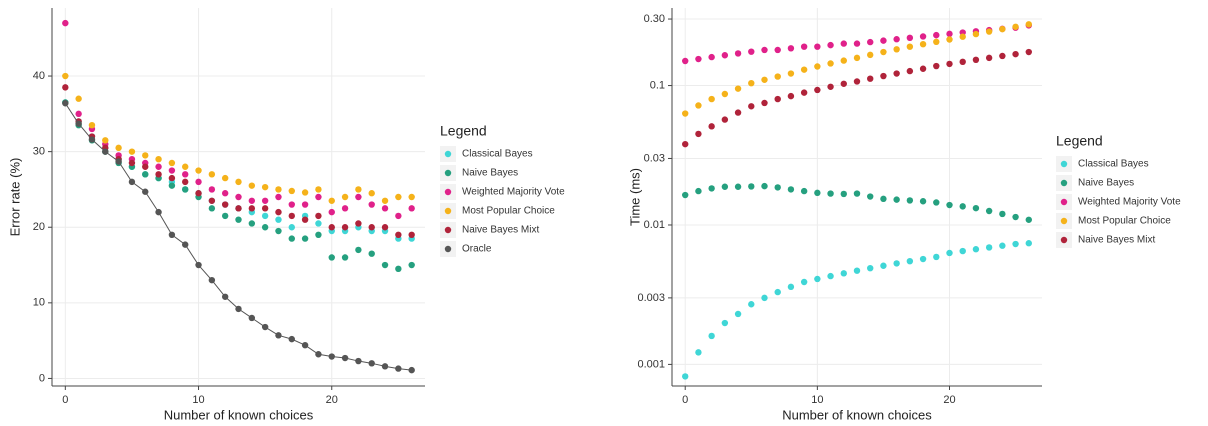 The width and height of the screenshot is (1208, 426). What do you see at coordinates (651, 364) in the screenshot?
I see `y-tick-label: 0.001` at bounding box center [651, 364].